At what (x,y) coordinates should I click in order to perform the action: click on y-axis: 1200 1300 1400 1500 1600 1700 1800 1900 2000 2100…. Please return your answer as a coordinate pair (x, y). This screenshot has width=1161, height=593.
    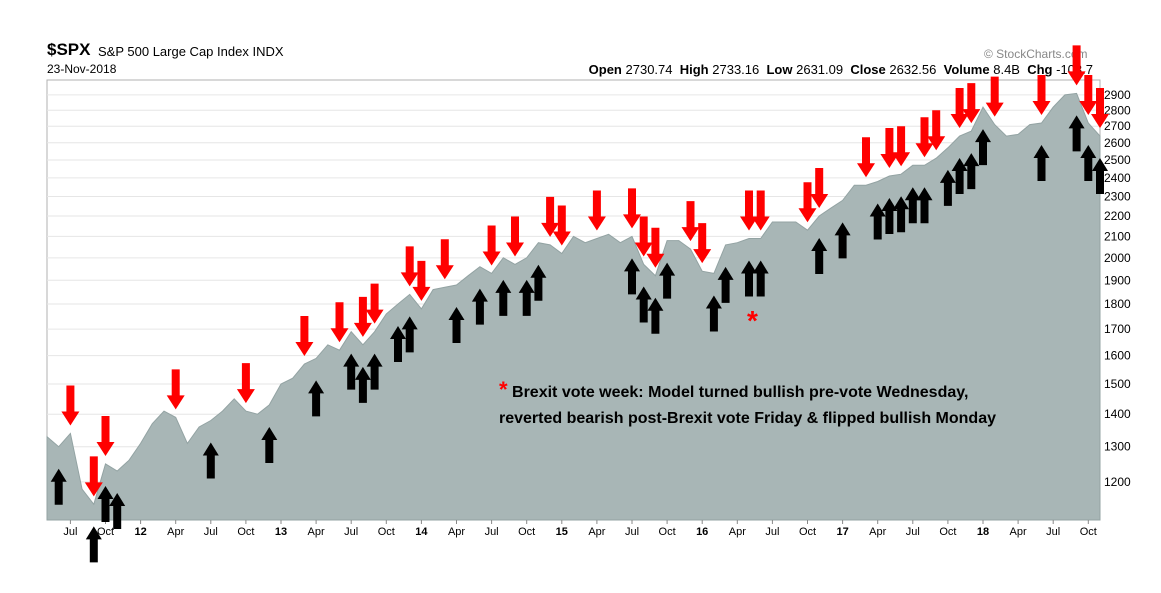
    Looking at the image, I should click on (1117, 288).